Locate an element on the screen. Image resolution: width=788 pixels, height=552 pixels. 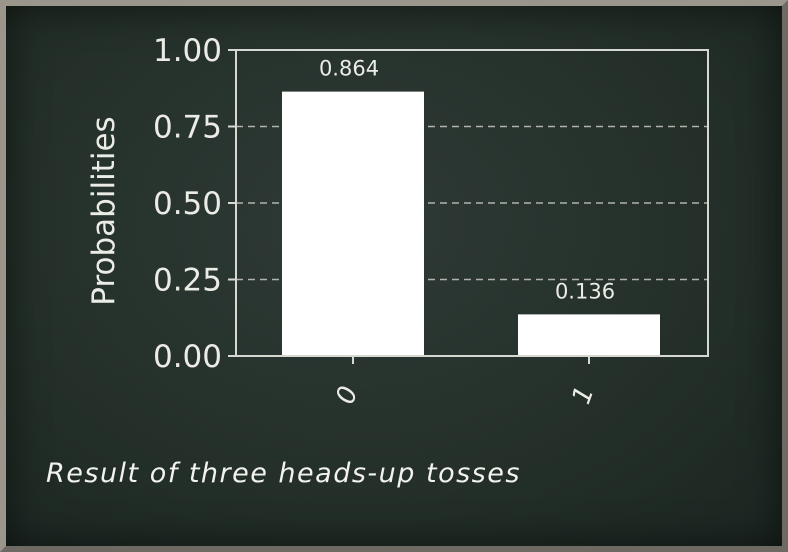
x-tick-label: 0 is located at coordinates (348, 395).